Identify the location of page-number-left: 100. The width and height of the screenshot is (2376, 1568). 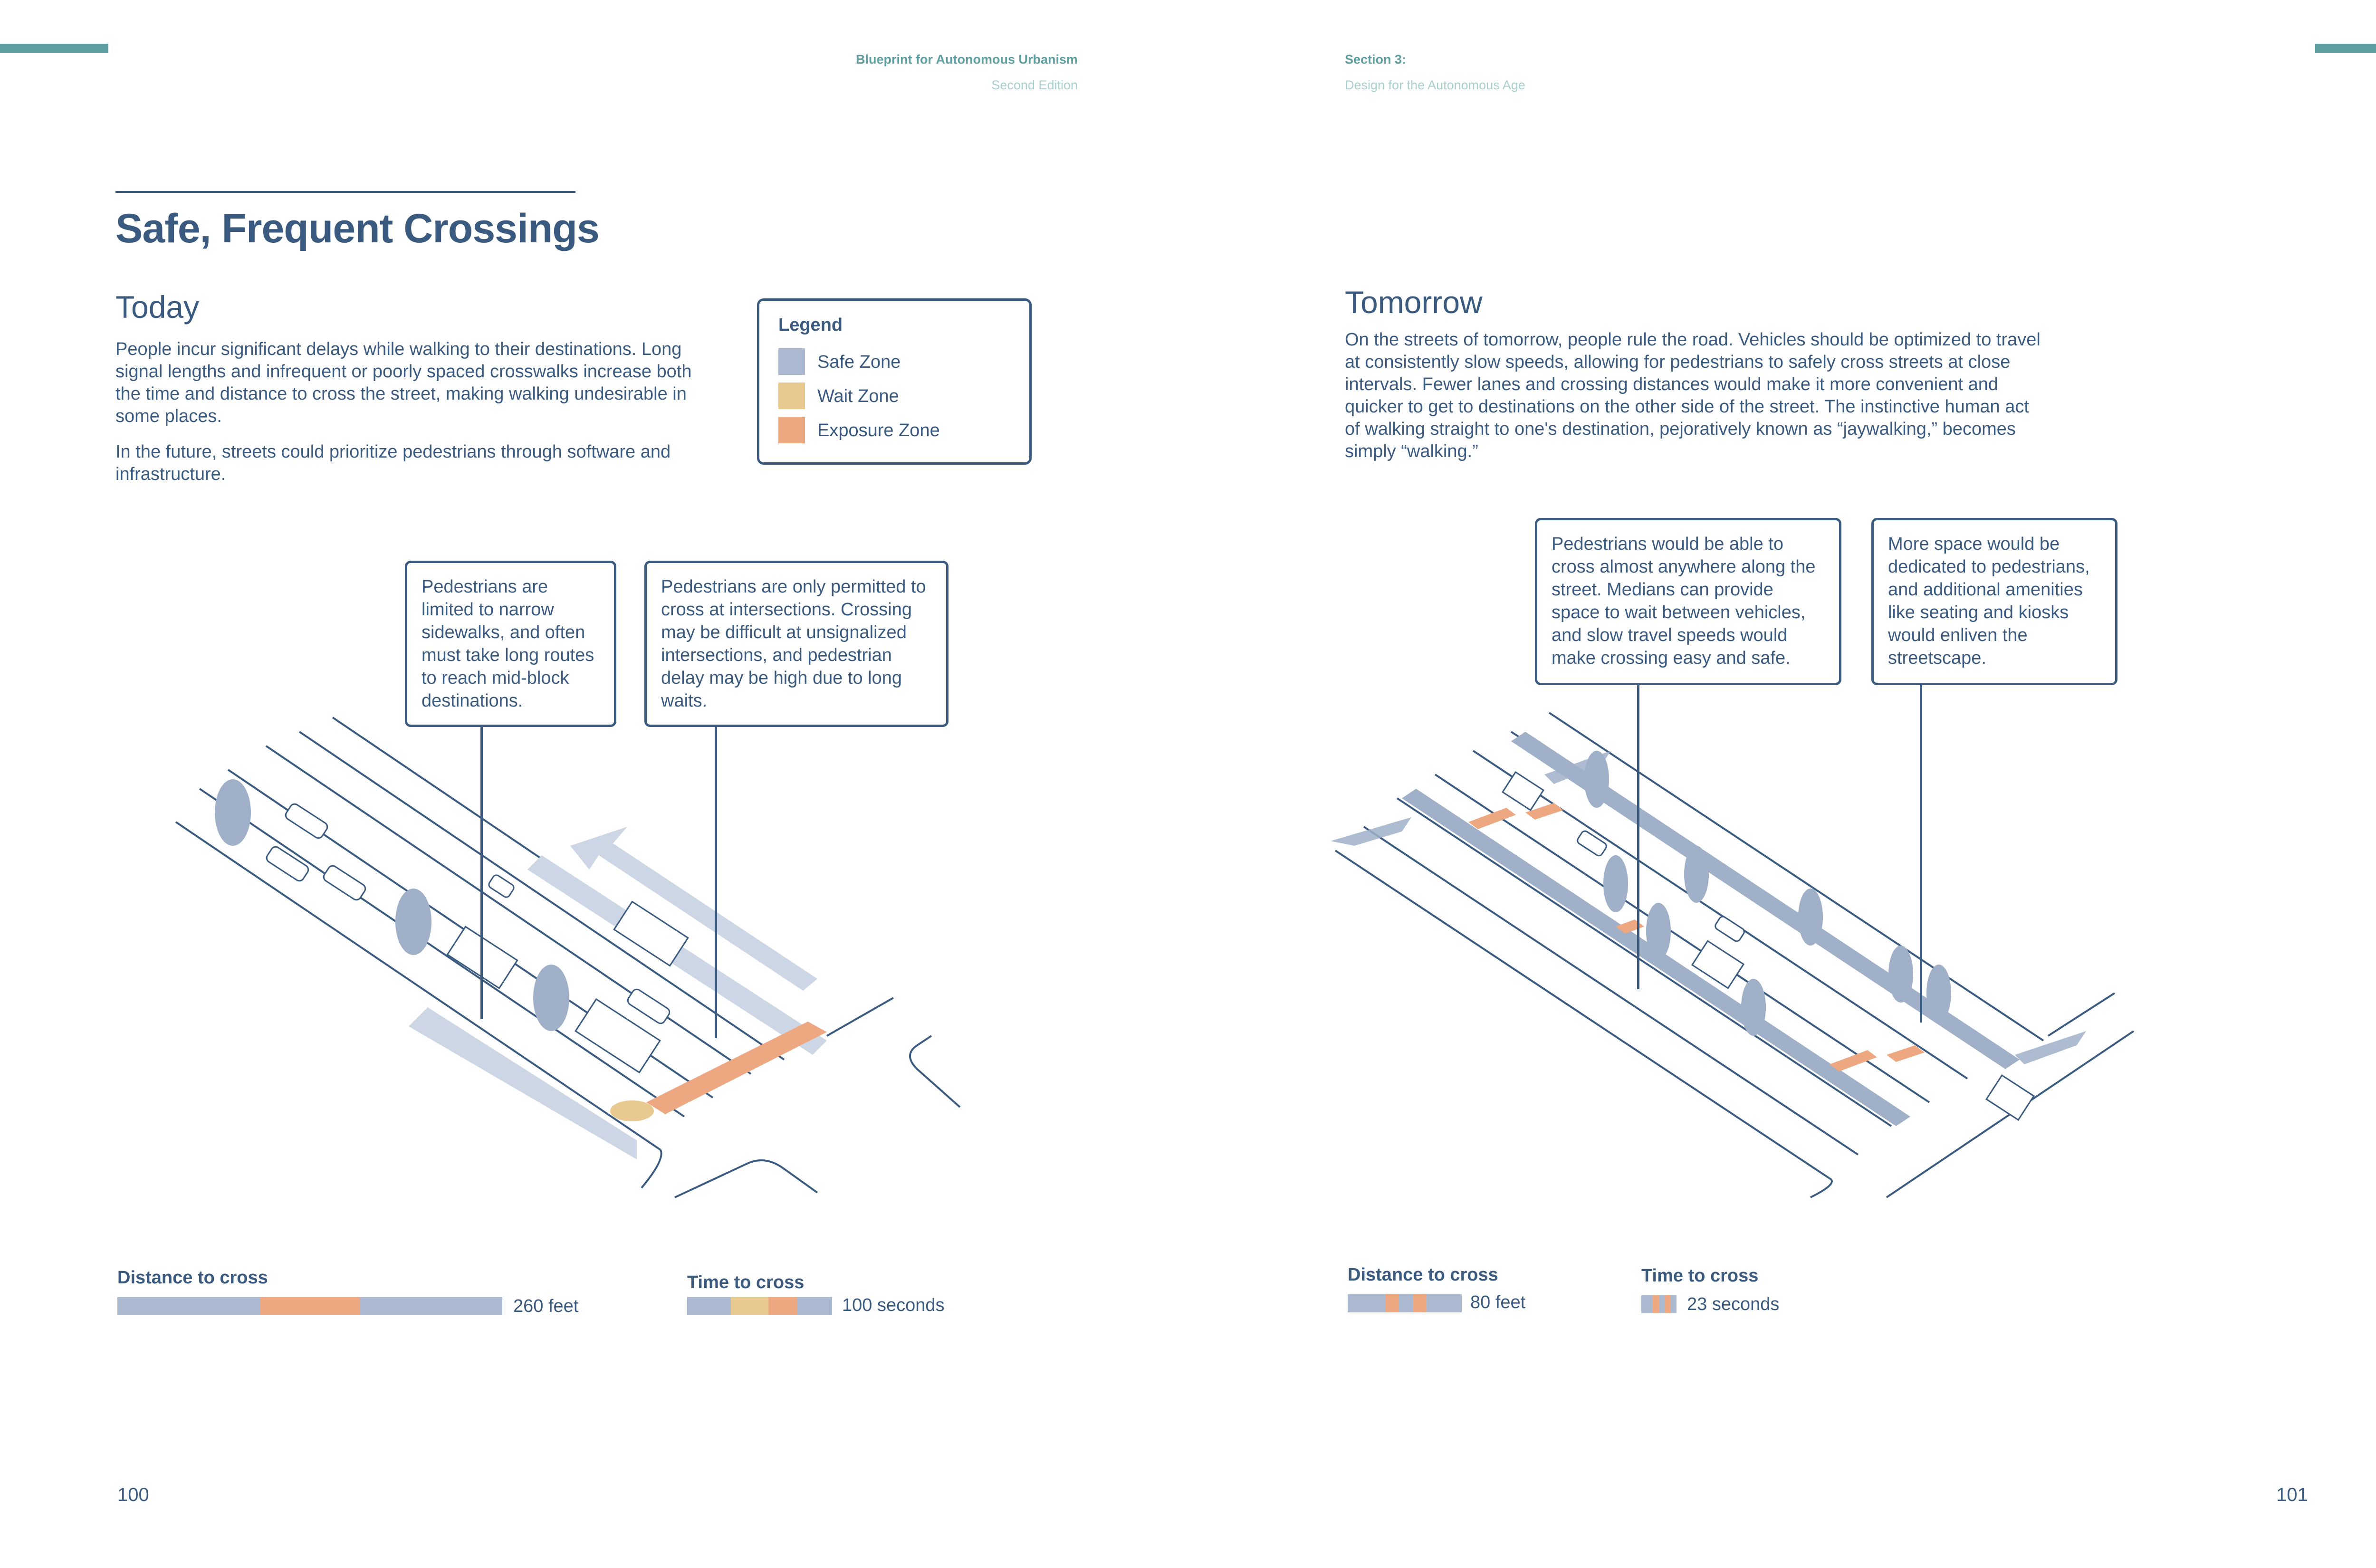
(133, 1495).